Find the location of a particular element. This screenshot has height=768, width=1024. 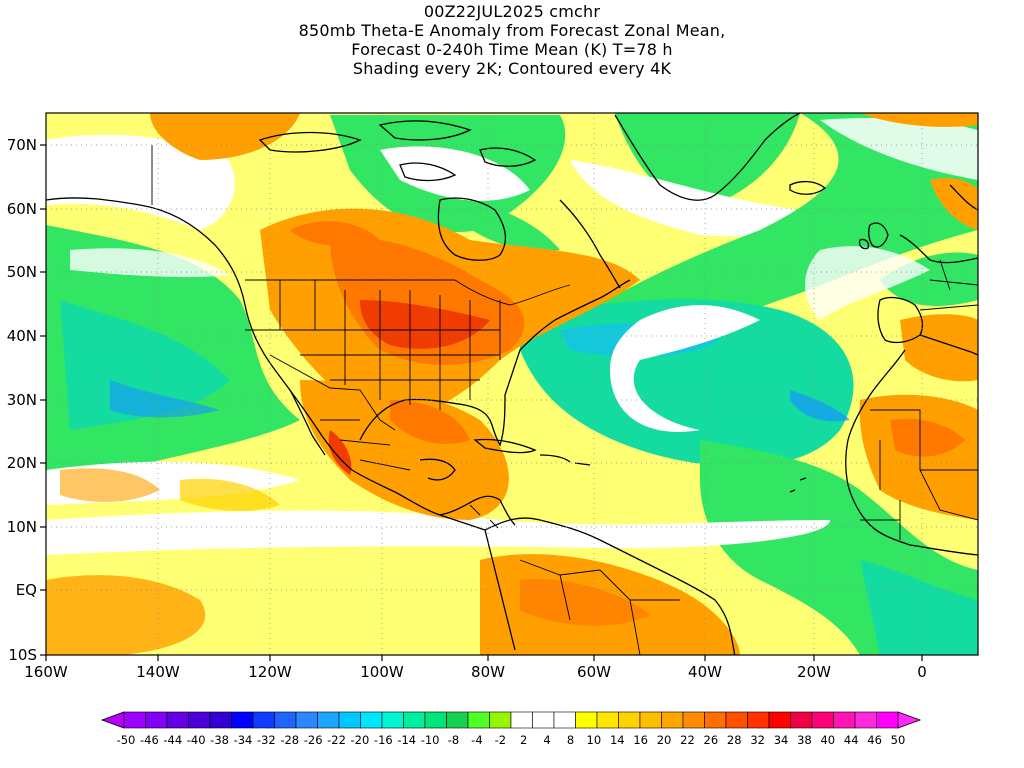

colorbar-label: -34 is located at coordinates (243, 740).